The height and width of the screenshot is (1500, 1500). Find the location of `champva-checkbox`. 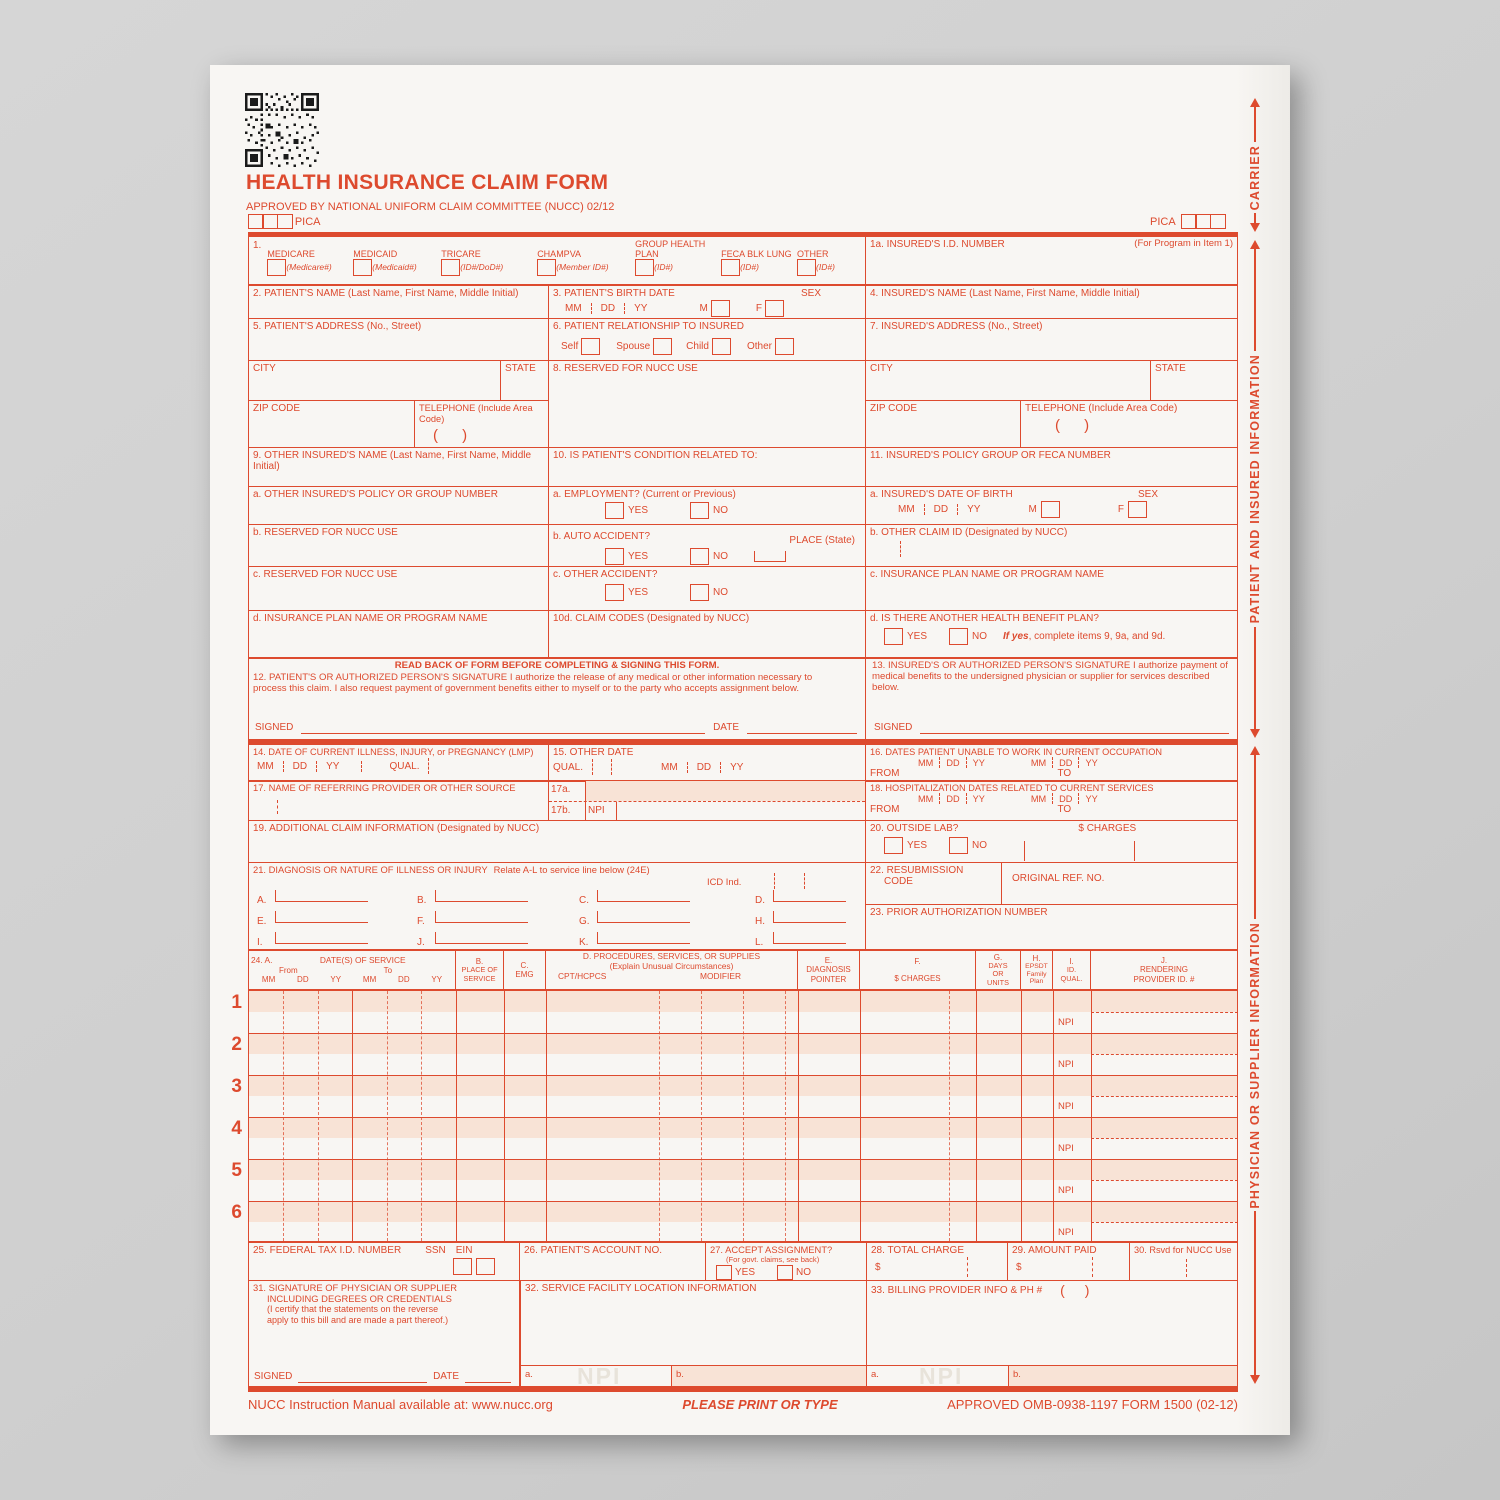

champva-checkbox is located at coordinates (547, 267).